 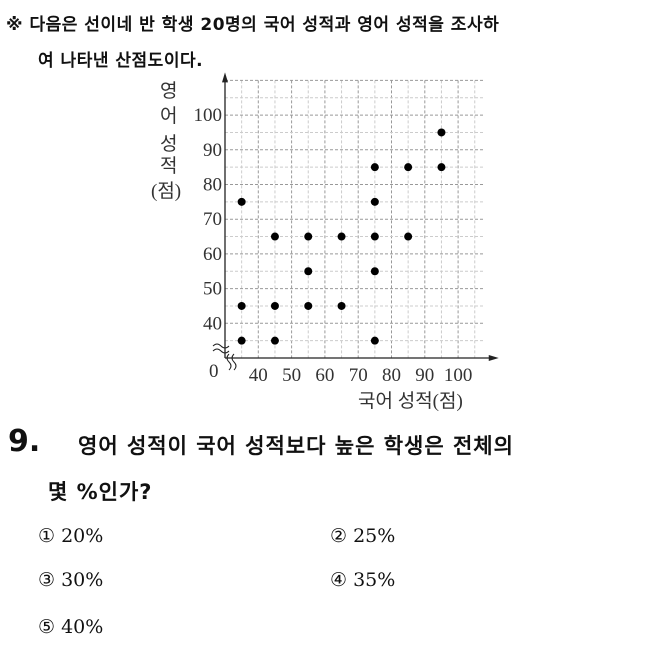 I want to click on option-mark: ①, so click(x=47, y=536).